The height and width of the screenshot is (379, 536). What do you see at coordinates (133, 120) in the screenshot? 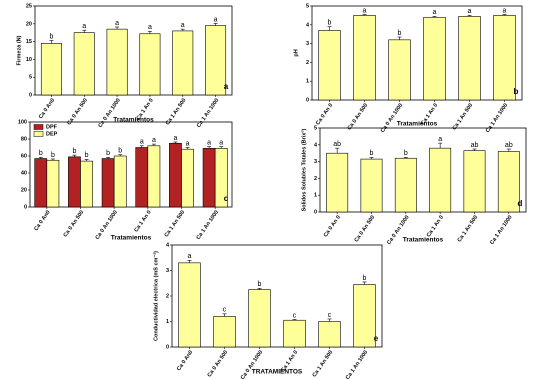
I see `x-axis-label: Tratamientos` at bounding box center [133, 120].